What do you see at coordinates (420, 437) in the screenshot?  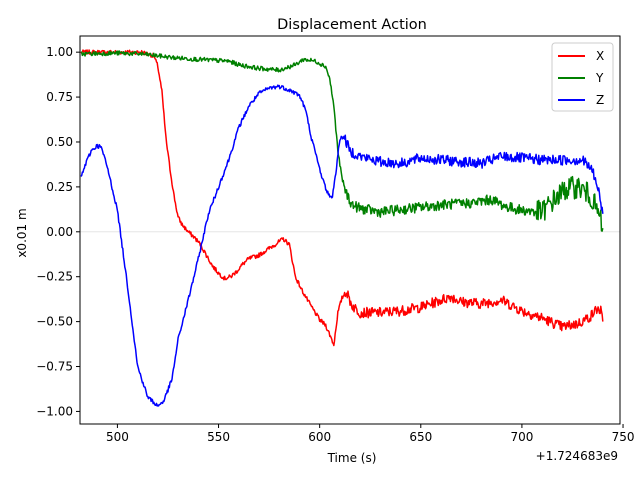 I see `x-tick-label: 650` at bounding box center [420, 437].